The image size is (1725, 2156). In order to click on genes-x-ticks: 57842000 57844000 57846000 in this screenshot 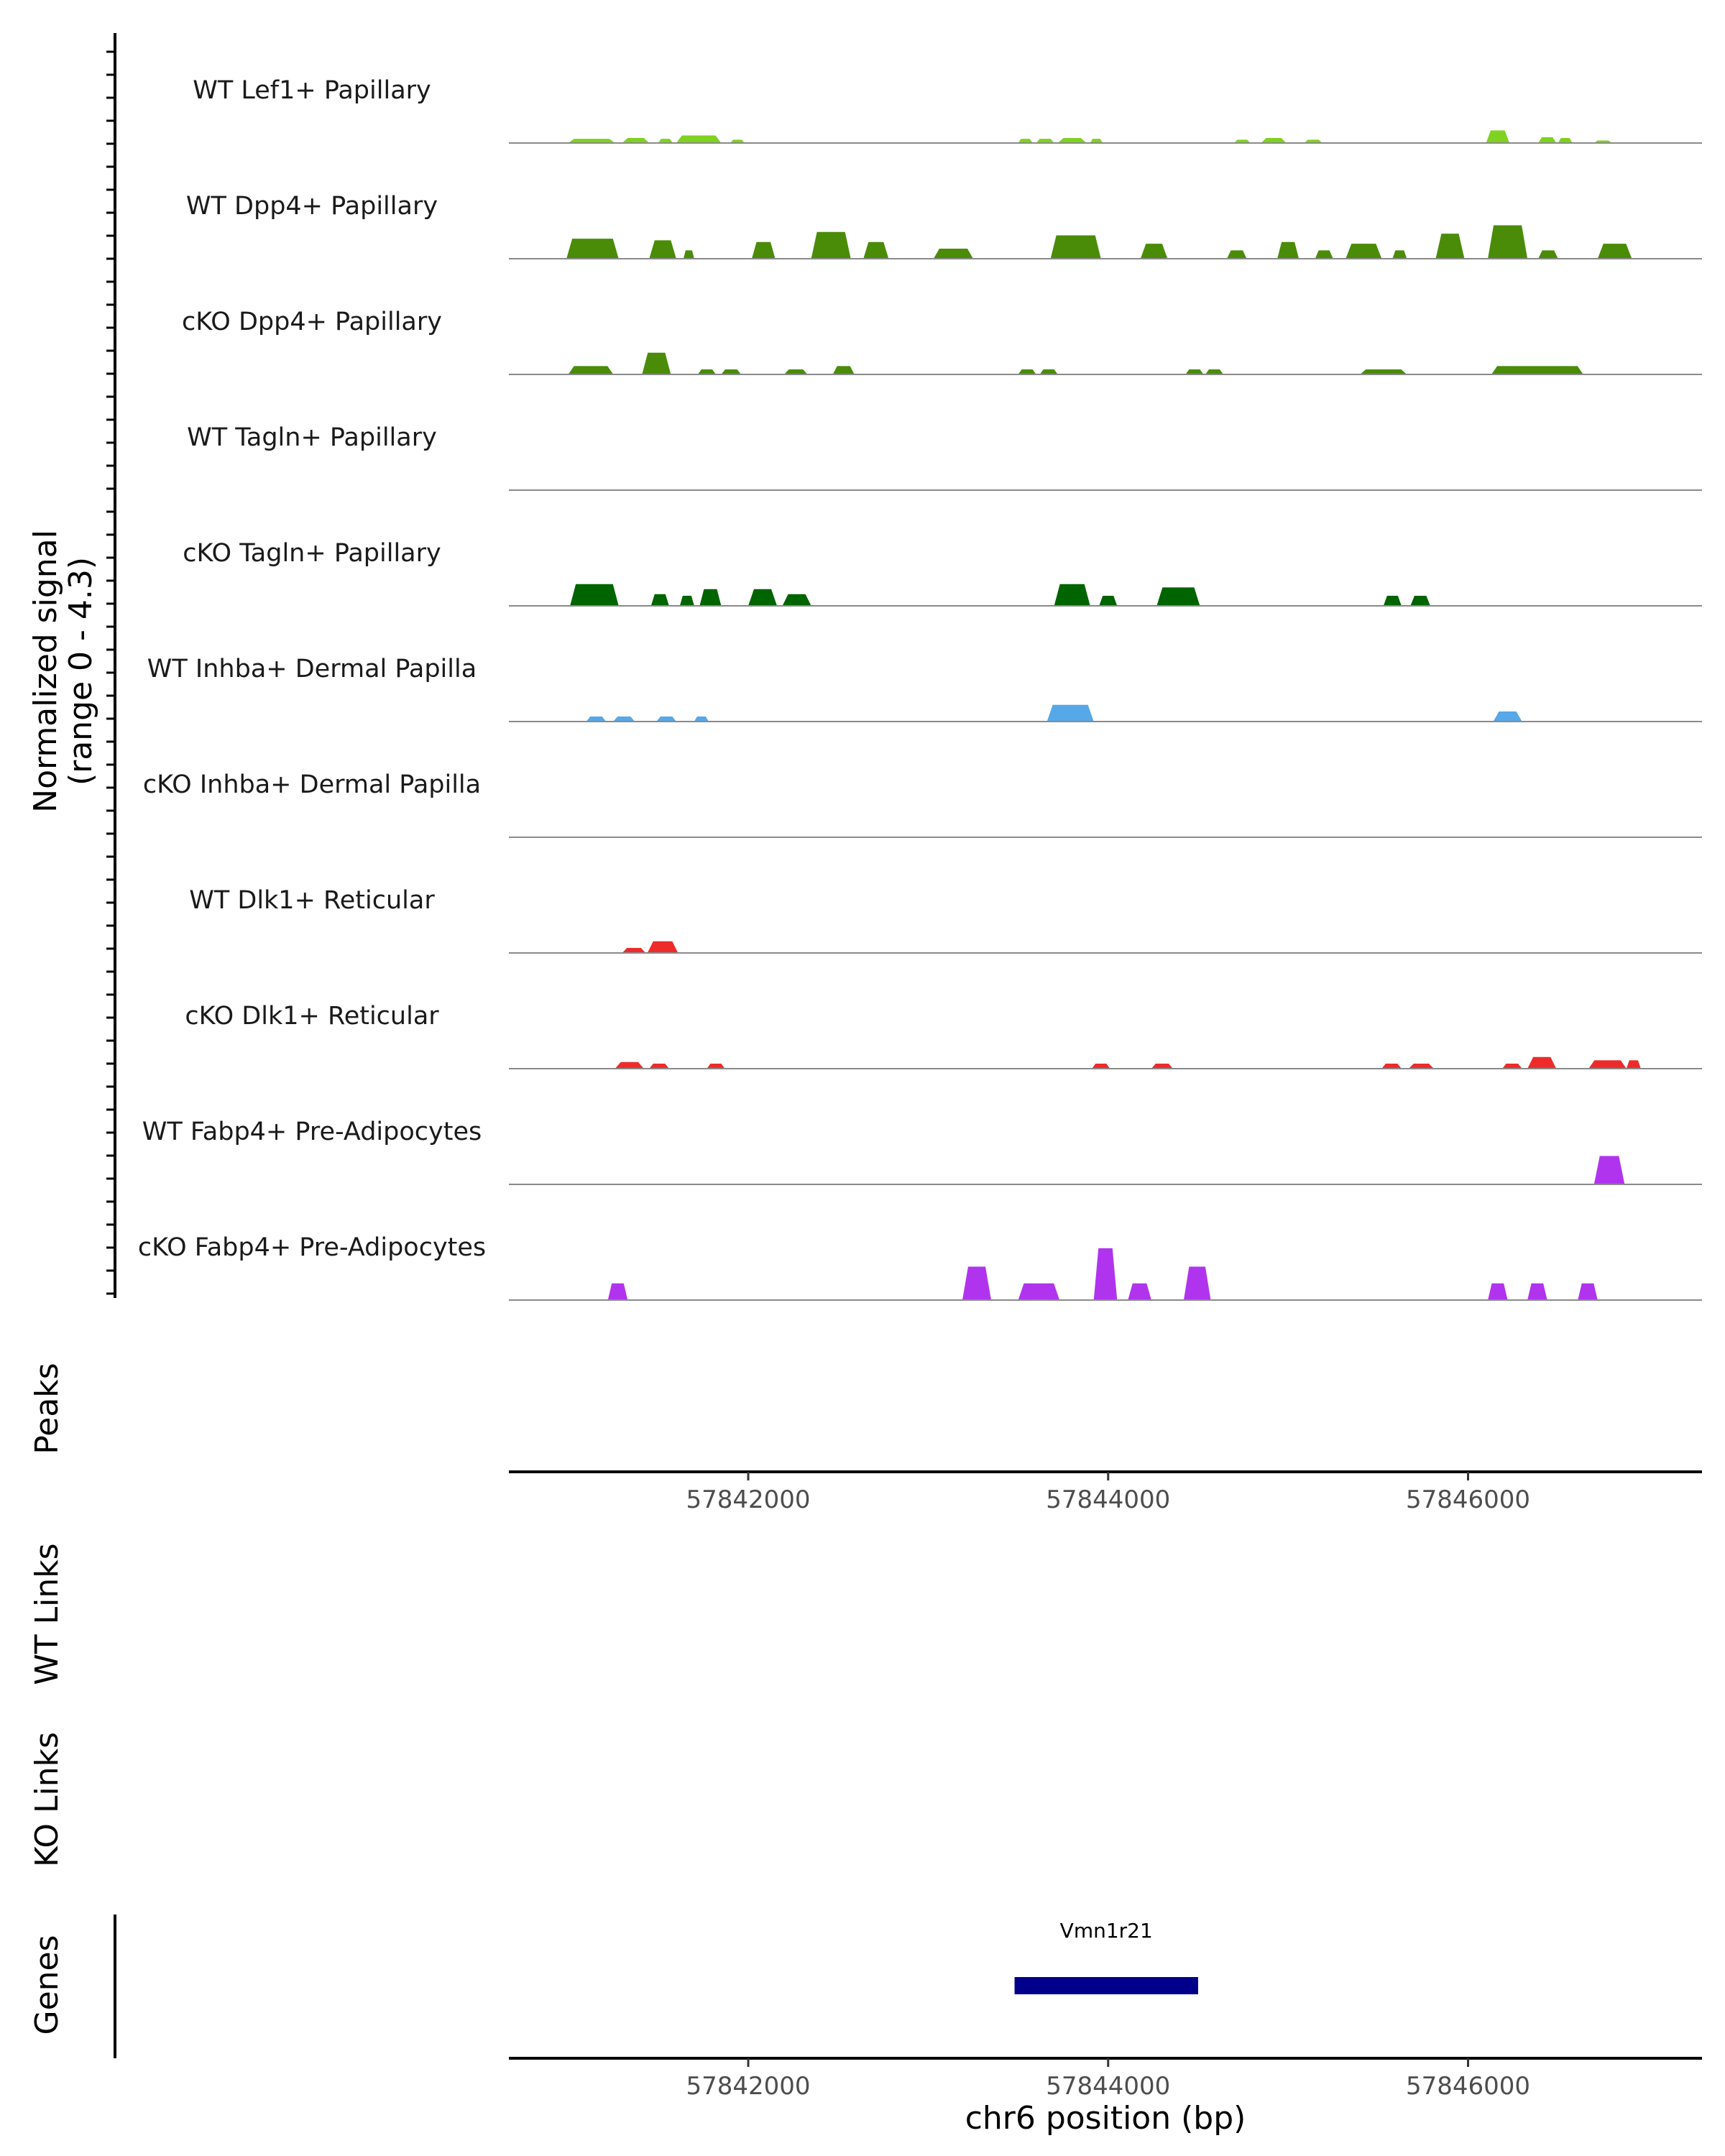, I will do `click(1108, 2079)`.